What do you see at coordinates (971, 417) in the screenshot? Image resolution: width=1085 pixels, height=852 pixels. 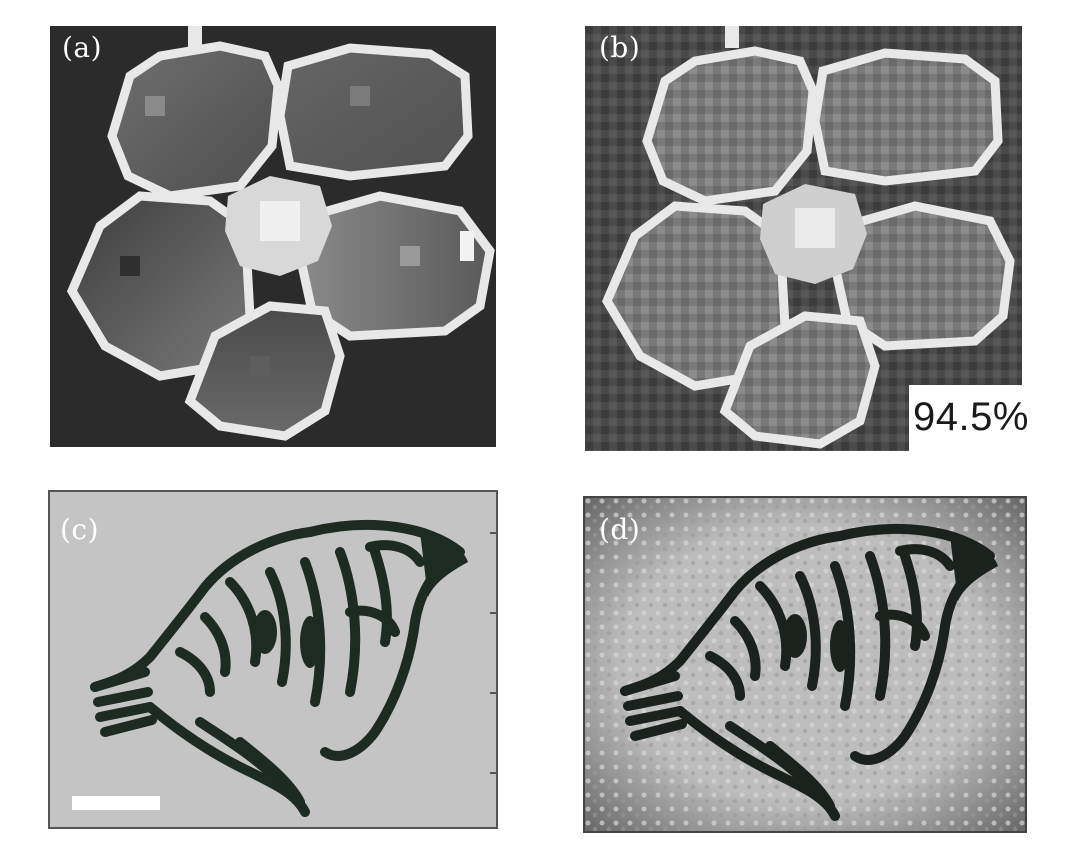 I see `percent-annotation: 94.5%` at bounding box center [971, 417].